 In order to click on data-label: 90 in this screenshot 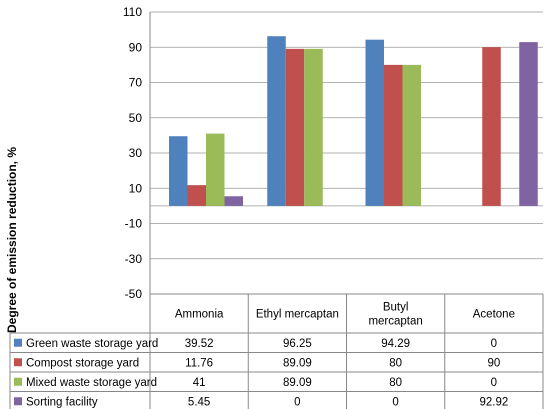, I will do `click(493, 363)`.